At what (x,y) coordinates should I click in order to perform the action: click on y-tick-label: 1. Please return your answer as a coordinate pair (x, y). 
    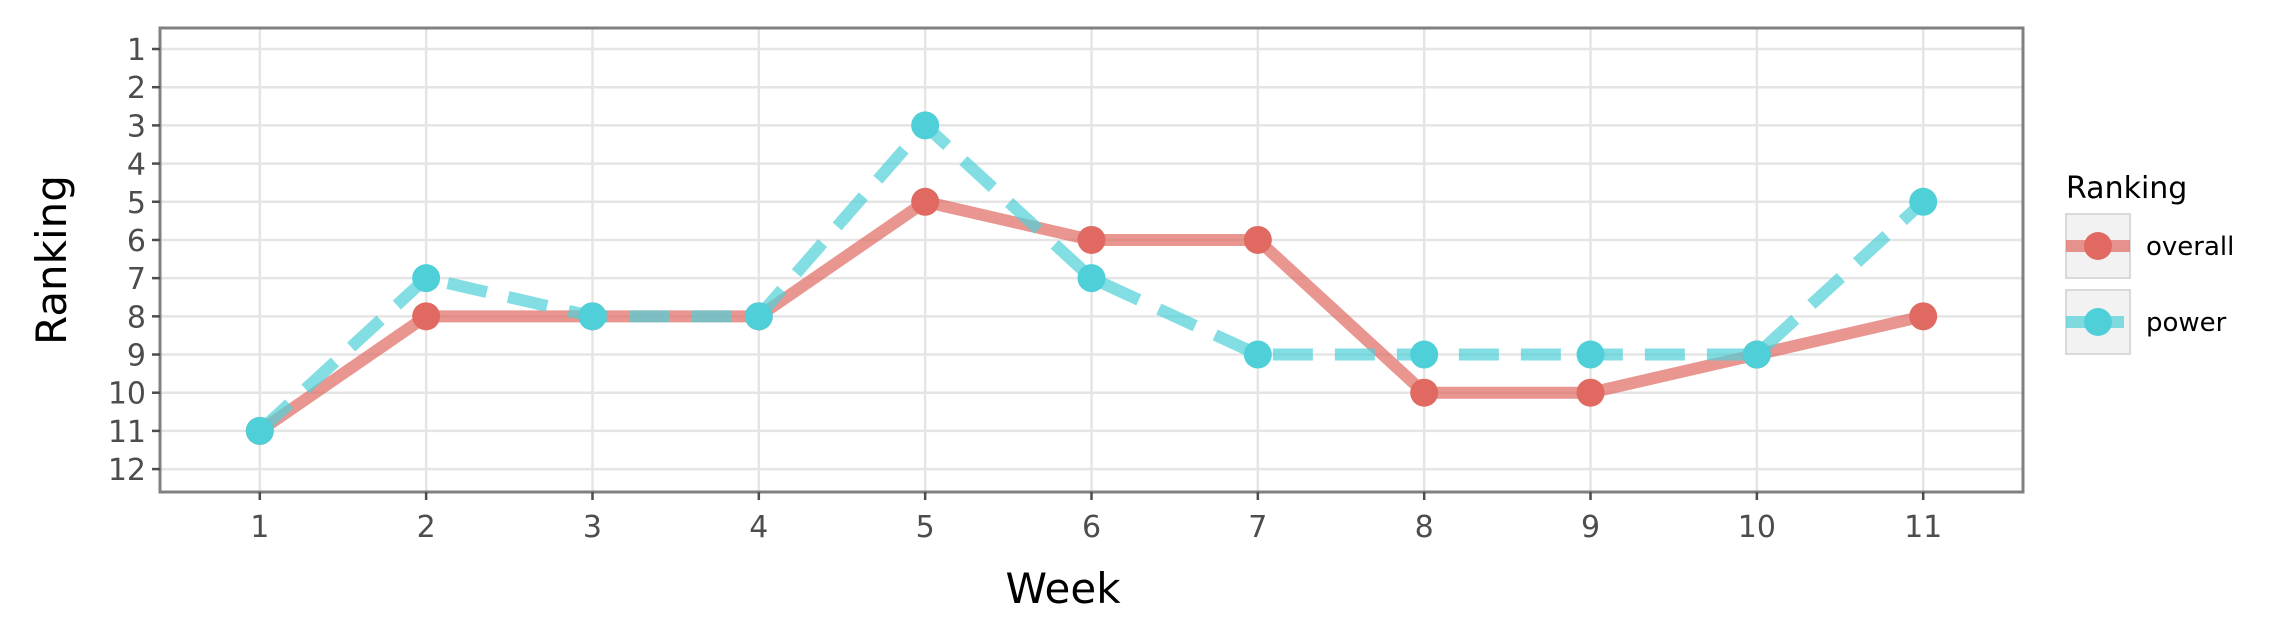
    Looking at the image, I should click on (136, 50).